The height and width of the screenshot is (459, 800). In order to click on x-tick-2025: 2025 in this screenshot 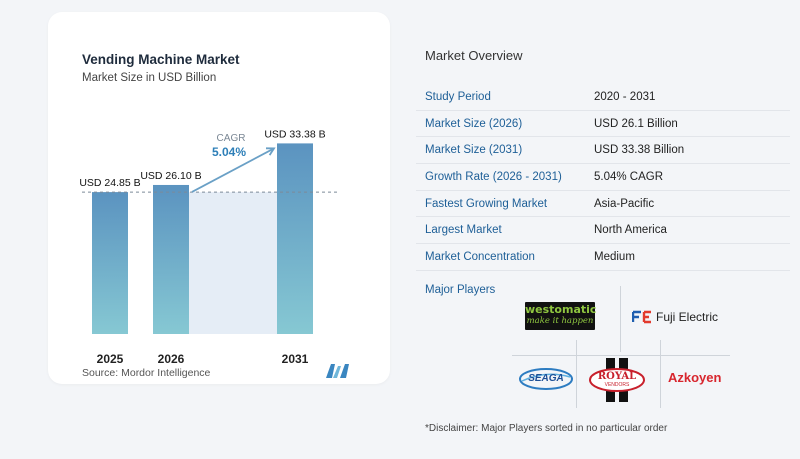, I will do `click(110, 359)`.